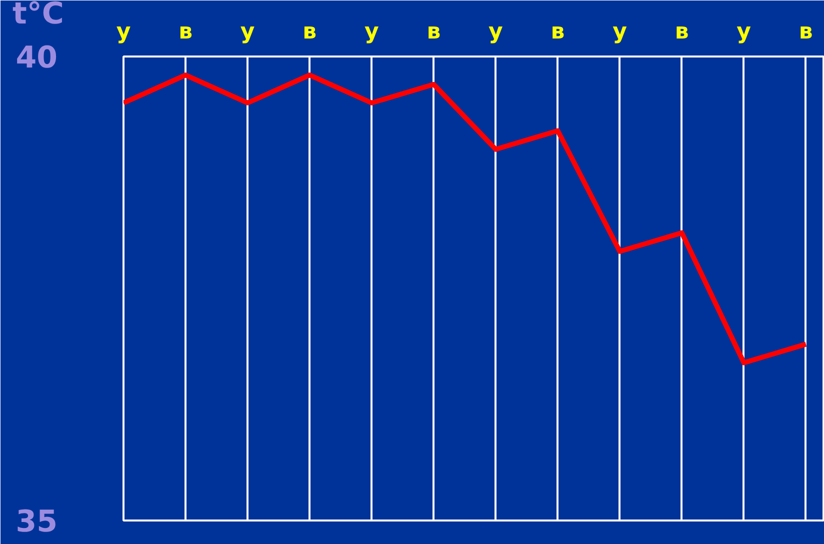 The height and width of the screenshot is (544, 824). What do you see at coordinates (37, 522) in the screenshot?
I see `y-tick-label: 35` at bounding box center [37, 522].